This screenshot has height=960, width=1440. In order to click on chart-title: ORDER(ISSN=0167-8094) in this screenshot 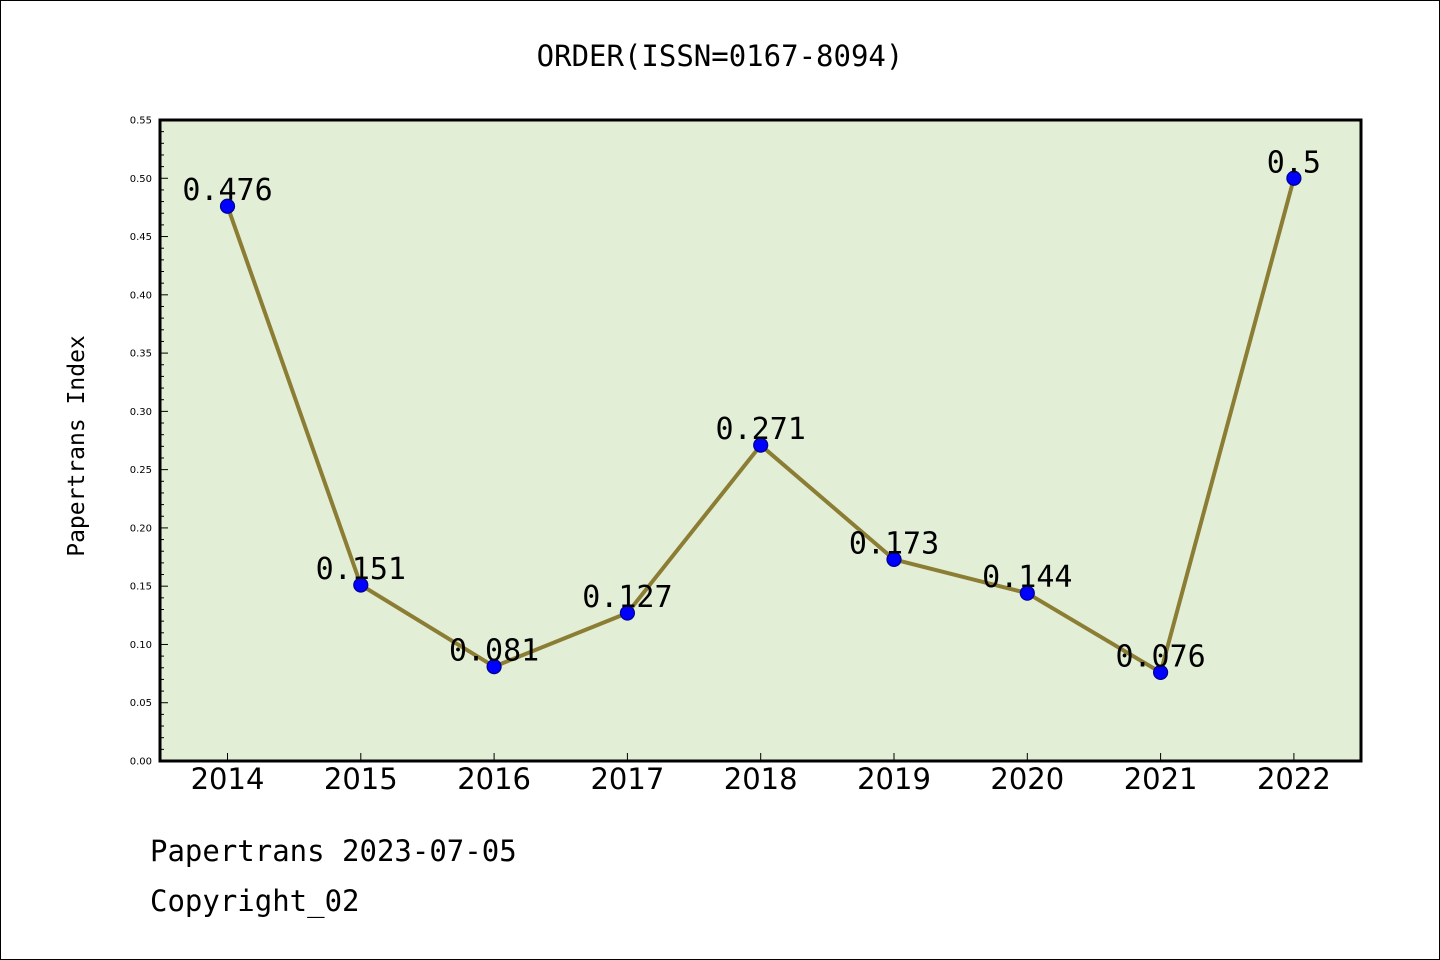, I will do `click(720, 56)`.